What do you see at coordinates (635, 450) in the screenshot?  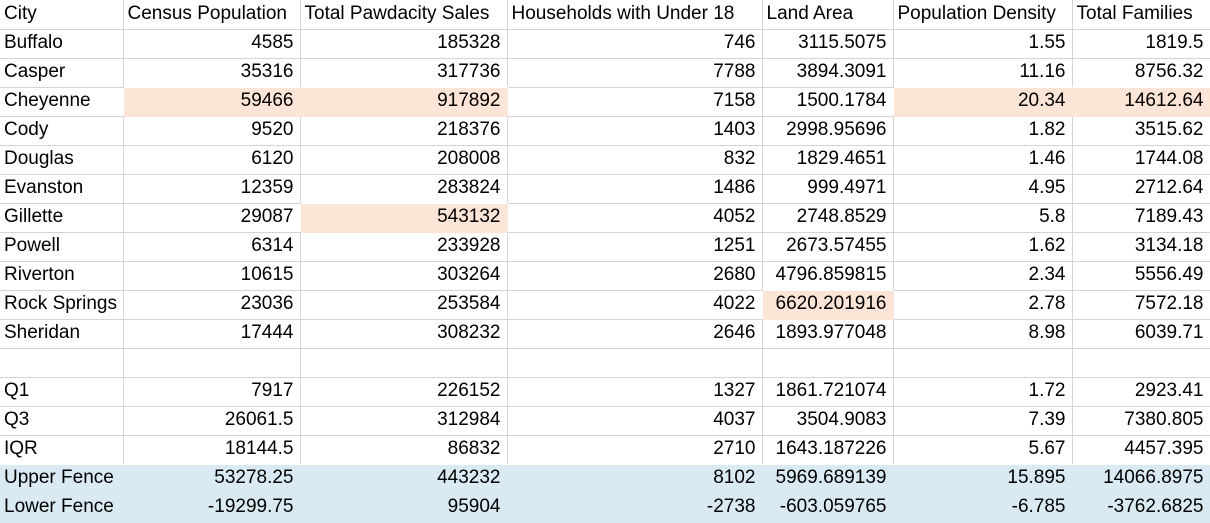 I see `cell-households-with-under-18: 2710` at bounding box center [635, 450].